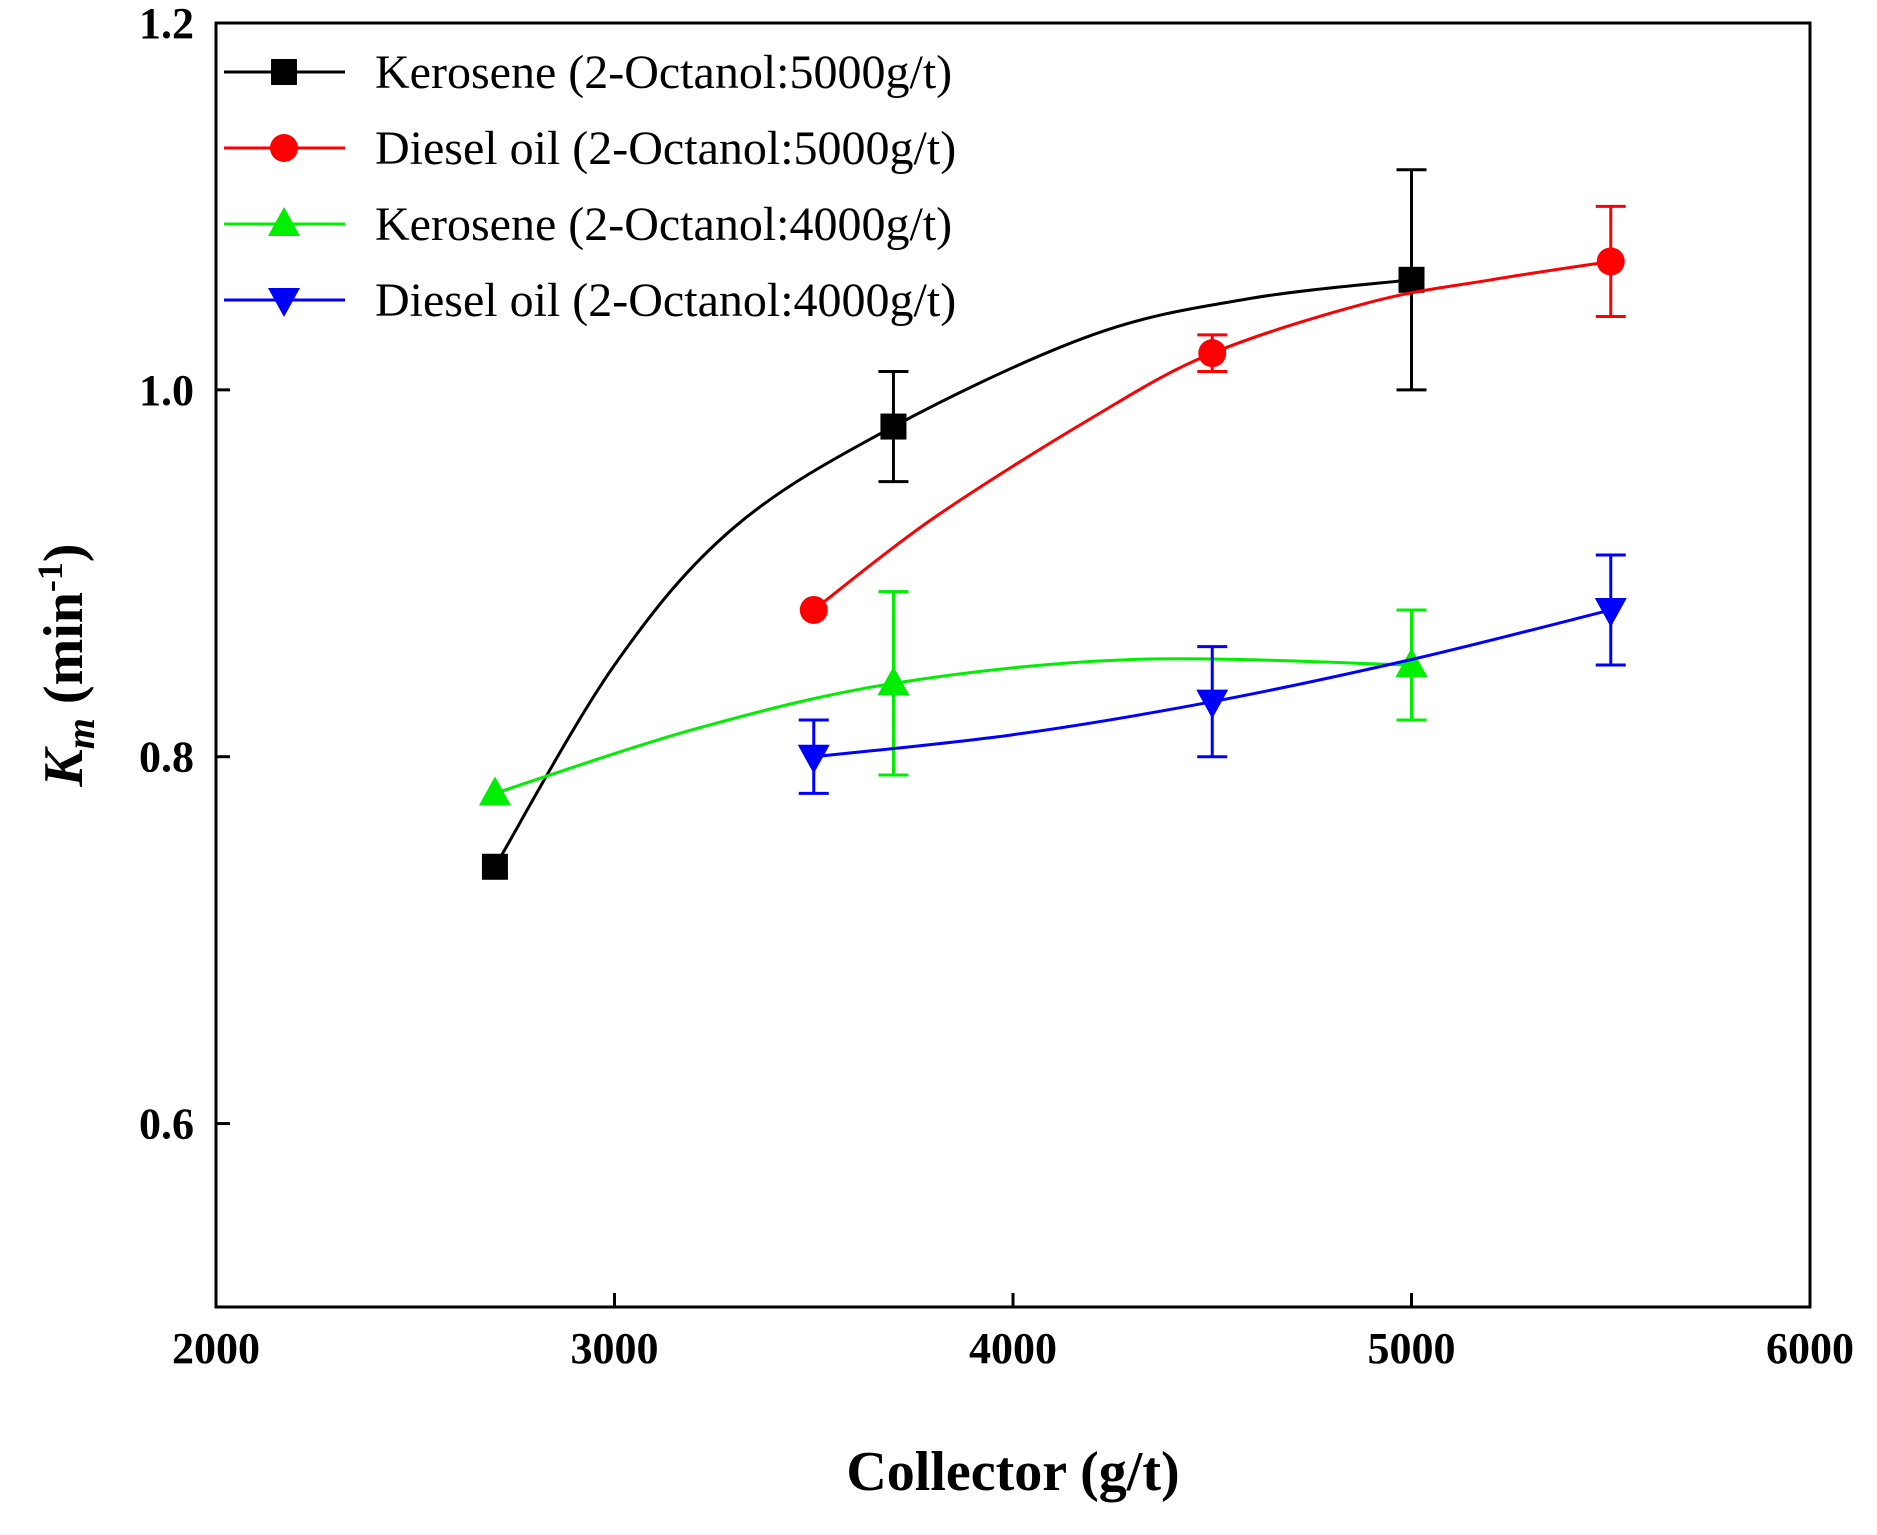 This screenshot has height=1535, width=1877. Describe the element at coordinates (663, 224) in the screenshot. I see `legend-label: Kerosene (2-Octanol:4000g/t)` at that location.